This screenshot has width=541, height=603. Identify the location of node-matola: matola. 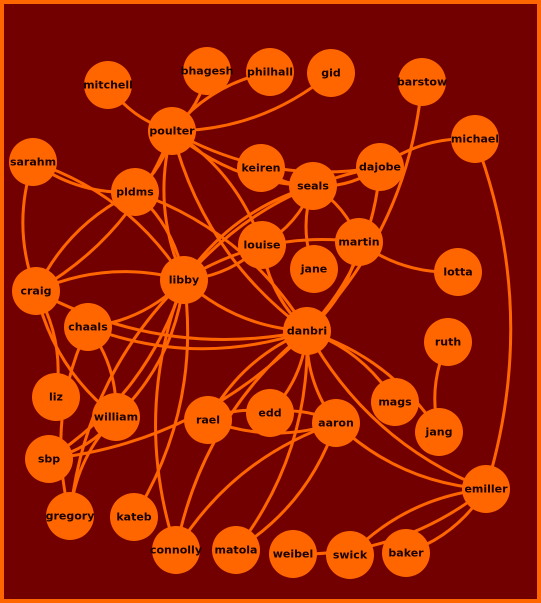
(236, 550).